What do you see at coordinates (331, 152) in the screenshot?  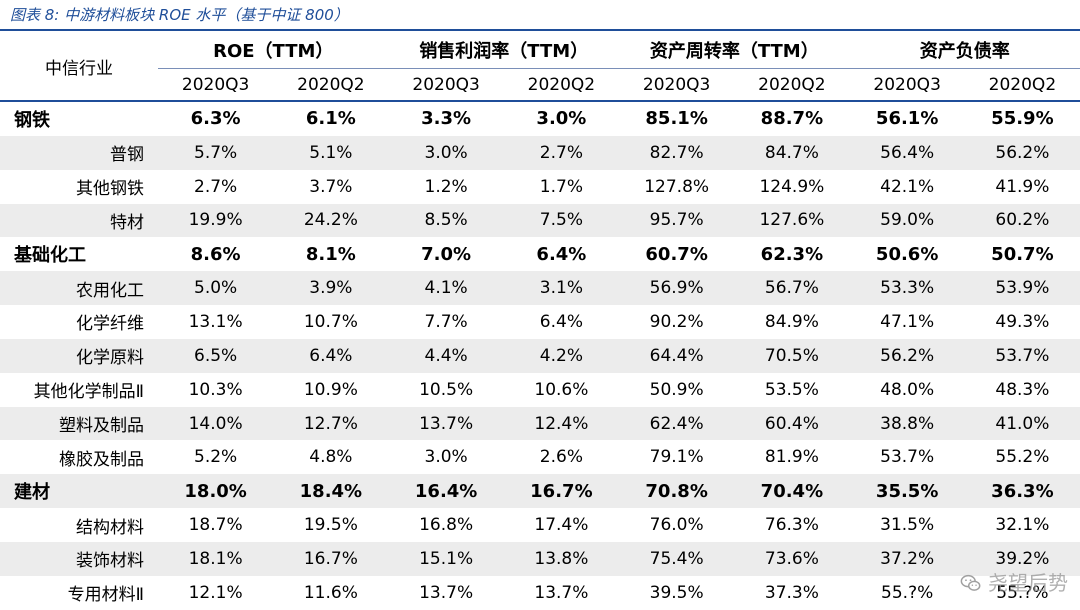 I see `value-cell: 5.1%` at bounding box center [331, 152].